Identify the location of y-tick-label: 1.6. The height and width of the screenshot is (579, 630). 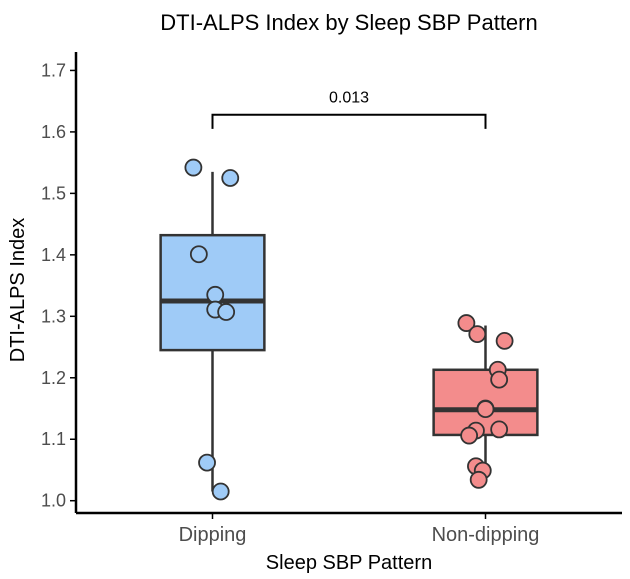
(53, 132).